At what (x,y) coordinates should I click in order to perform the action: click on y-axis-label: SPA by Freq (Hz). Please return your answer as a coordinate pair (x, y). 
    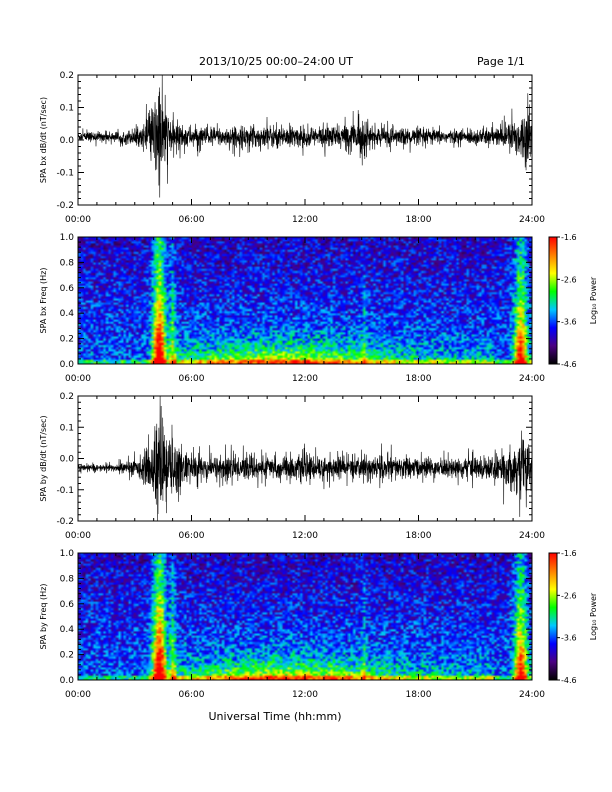
    Looking at the image, I should click on (43, 617).